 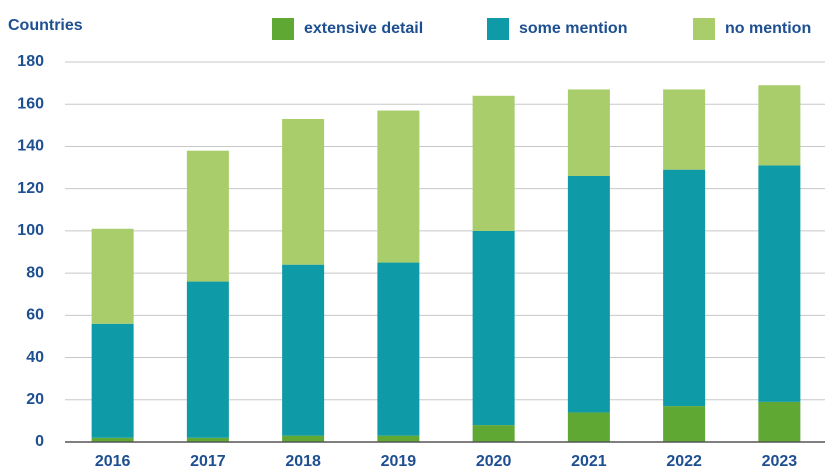 What do you see at coordinates (30, 230) in the screenshot?
I see `y-tick-label: 100` at bounding box center [30, 230].